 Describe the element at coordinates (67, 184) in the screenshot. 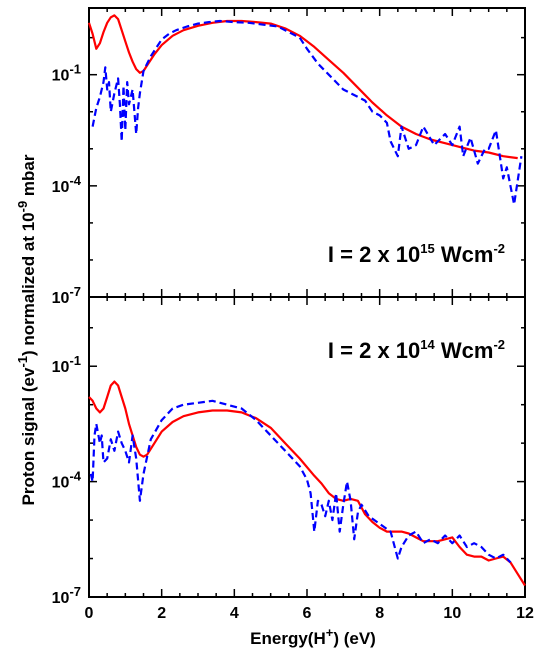

I see `top-y-tick-label: 10⁻⁴` at that location.